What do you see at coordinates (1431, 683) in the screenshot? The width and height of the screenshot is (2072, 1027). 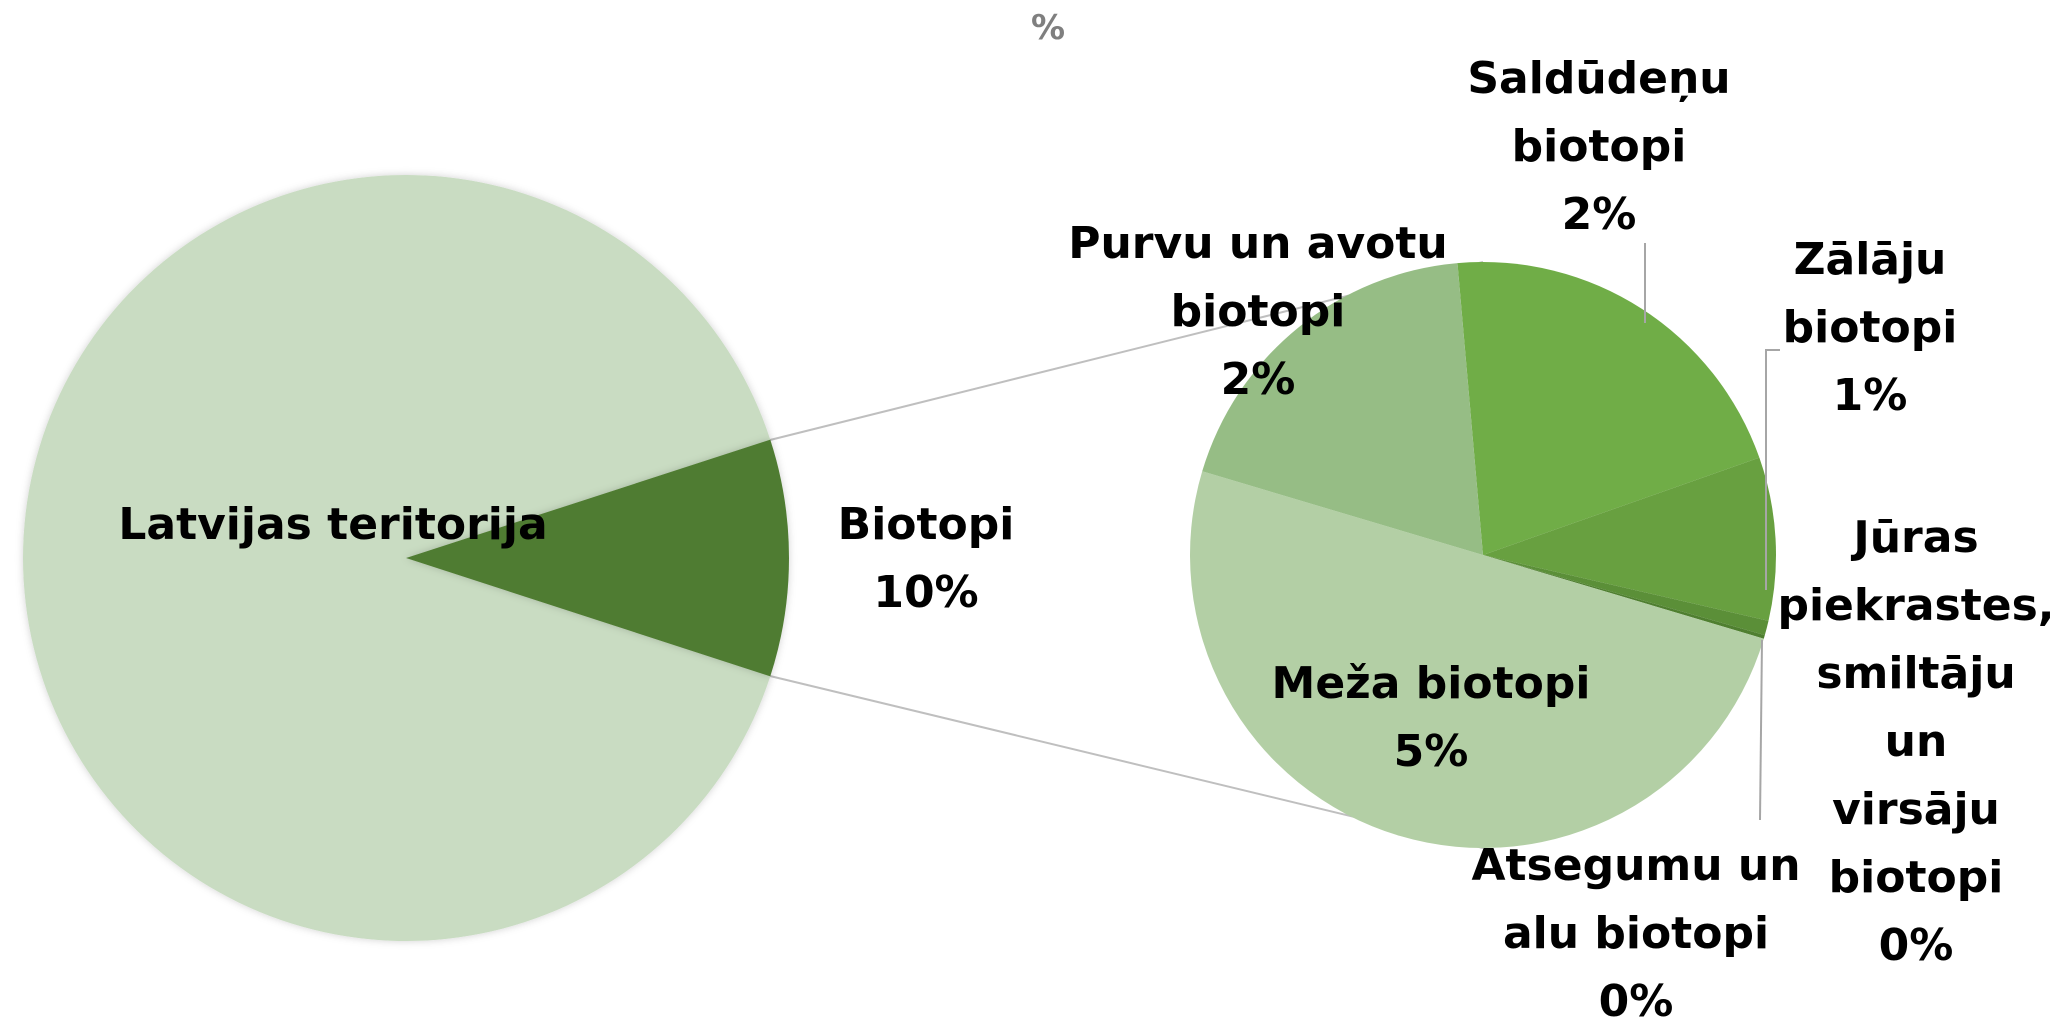 I see `slice-label: Meža biotopi` at bounding box center [1431, 683].